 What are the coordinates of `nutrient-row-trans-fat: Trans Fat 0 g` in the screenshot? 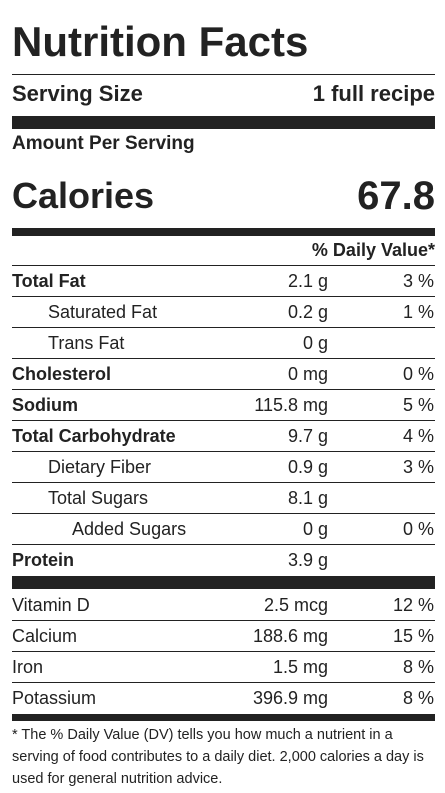 It's located at (223, 343).